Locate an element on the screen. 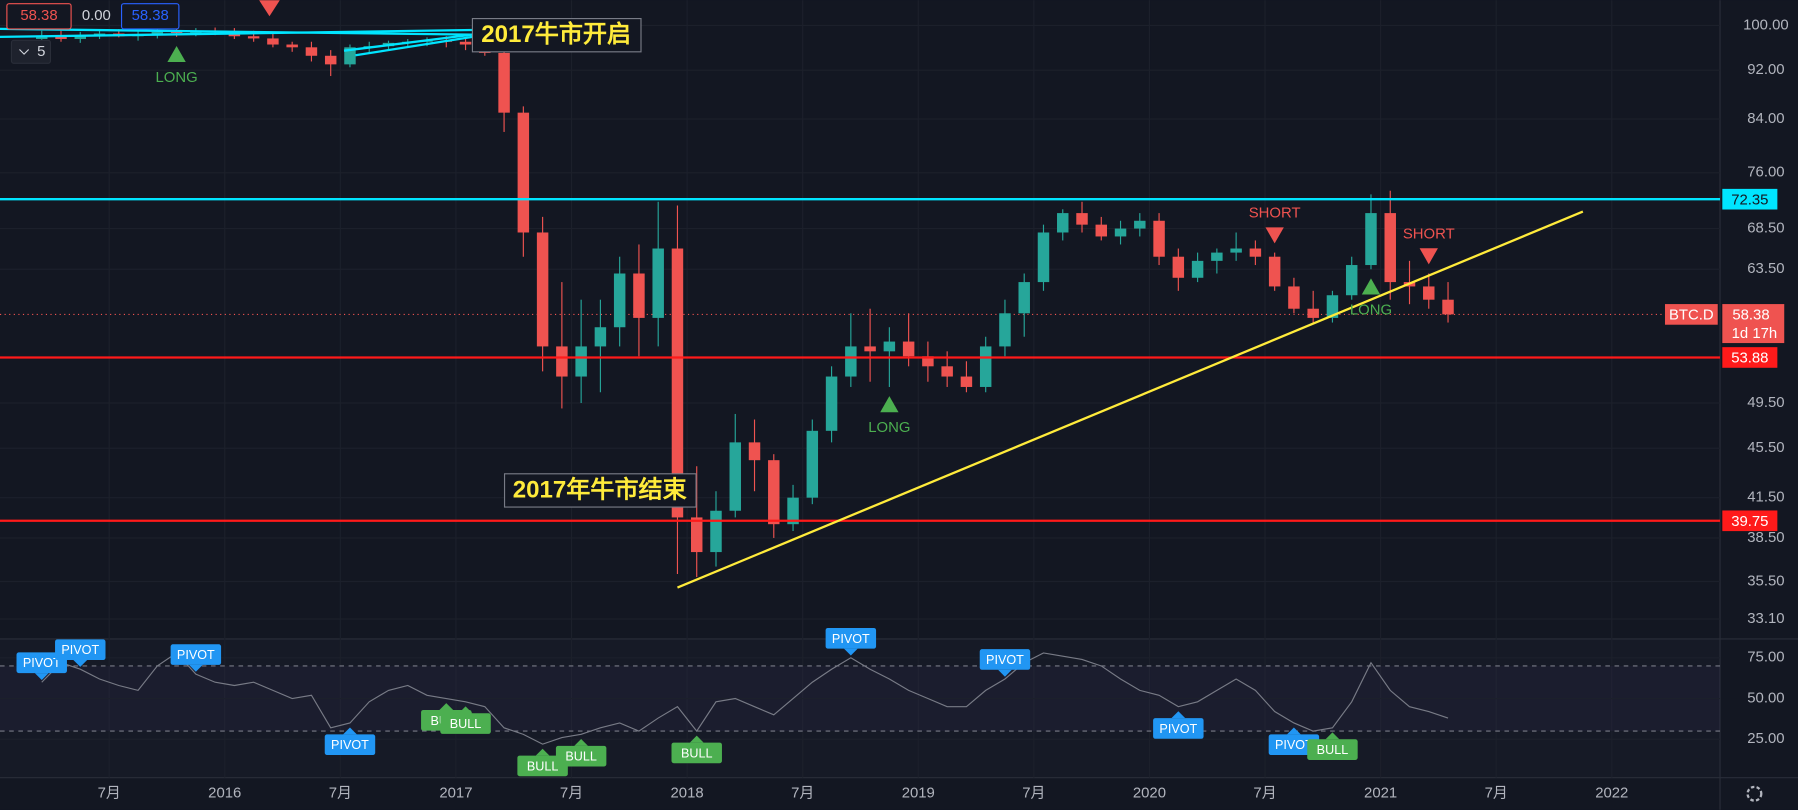 Image resolution: width=1798 pixels, height=810 pixels. y-tick-label: 76.00 is located at coordinates (1765, 173).